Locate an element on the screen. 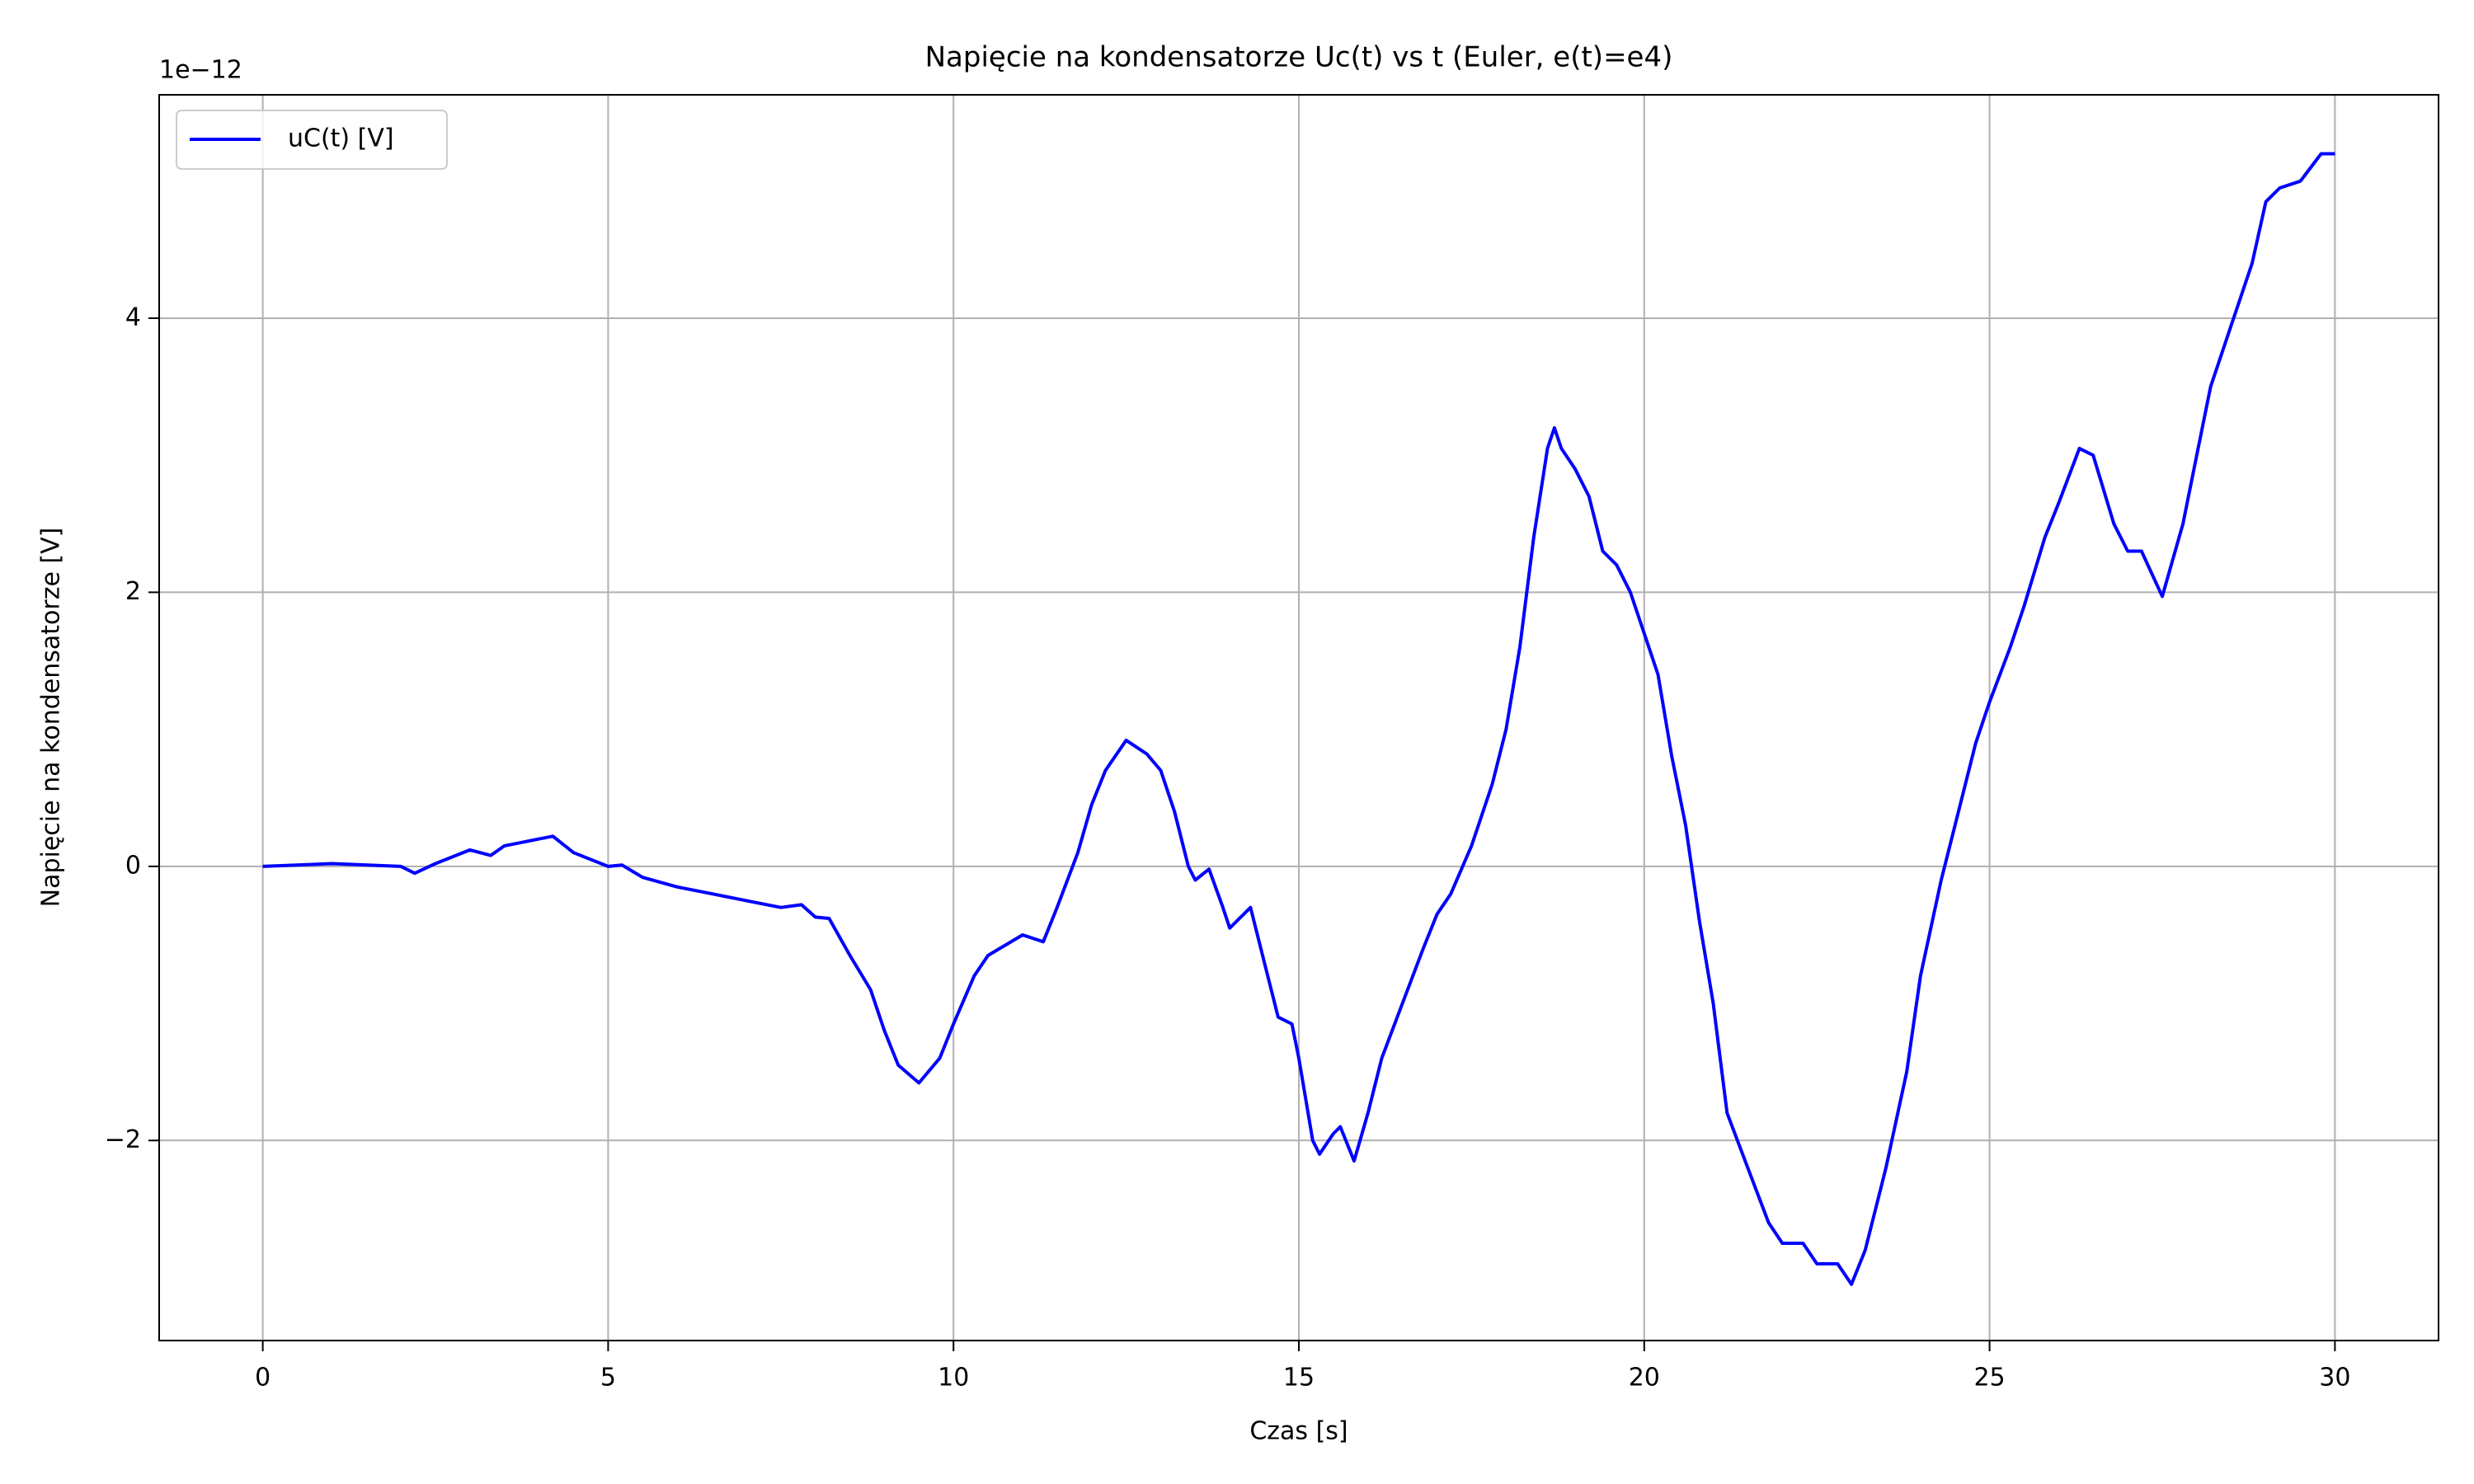 This screenshot has height=1484, width=2474. x-tick-label: 0 is located at coordinates (262, 1378).